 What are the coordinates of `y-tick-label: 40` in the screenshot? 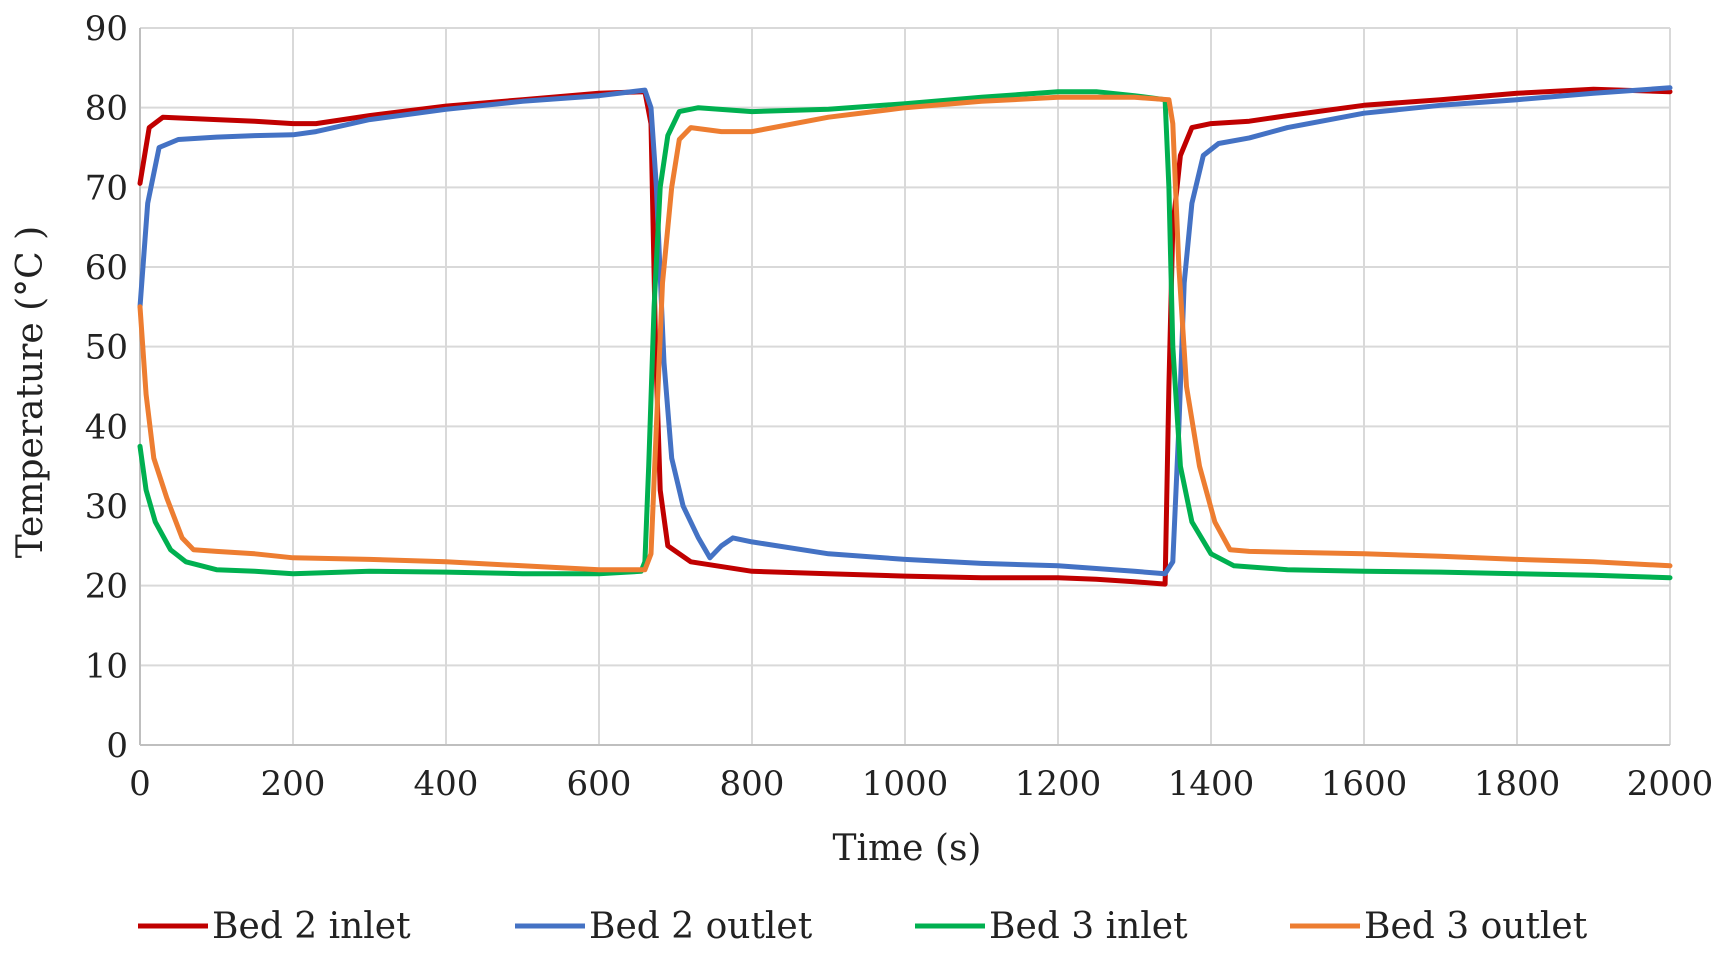 It's located at (106, 427).